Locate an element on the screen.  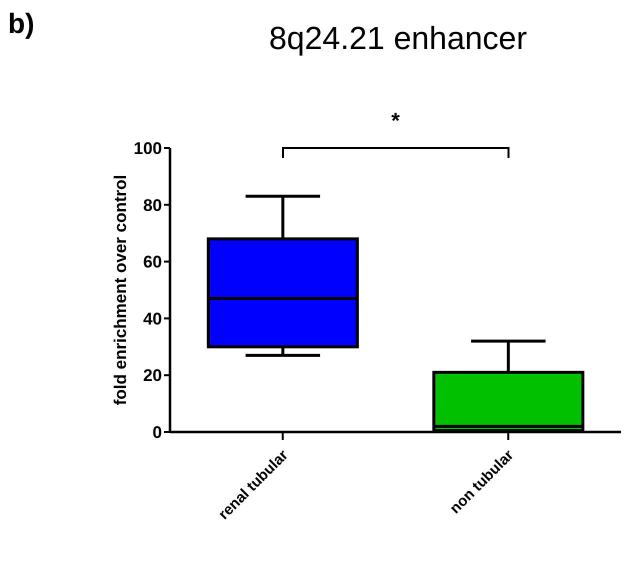
y-axis-title: fold enrichment over control is located at coordinates (120, 290).